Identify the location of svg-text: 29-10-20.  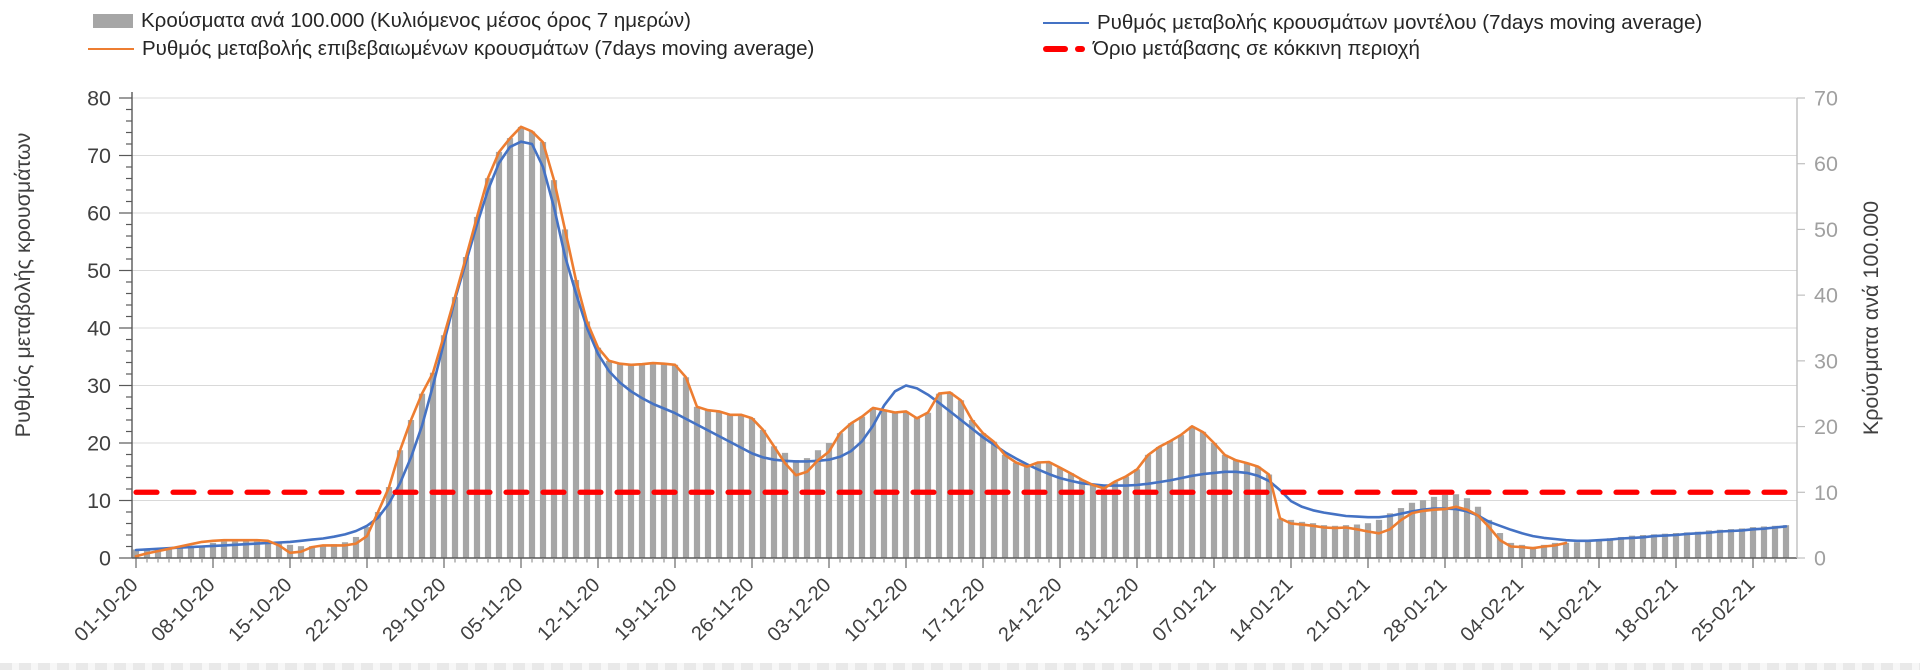
(414, 610).